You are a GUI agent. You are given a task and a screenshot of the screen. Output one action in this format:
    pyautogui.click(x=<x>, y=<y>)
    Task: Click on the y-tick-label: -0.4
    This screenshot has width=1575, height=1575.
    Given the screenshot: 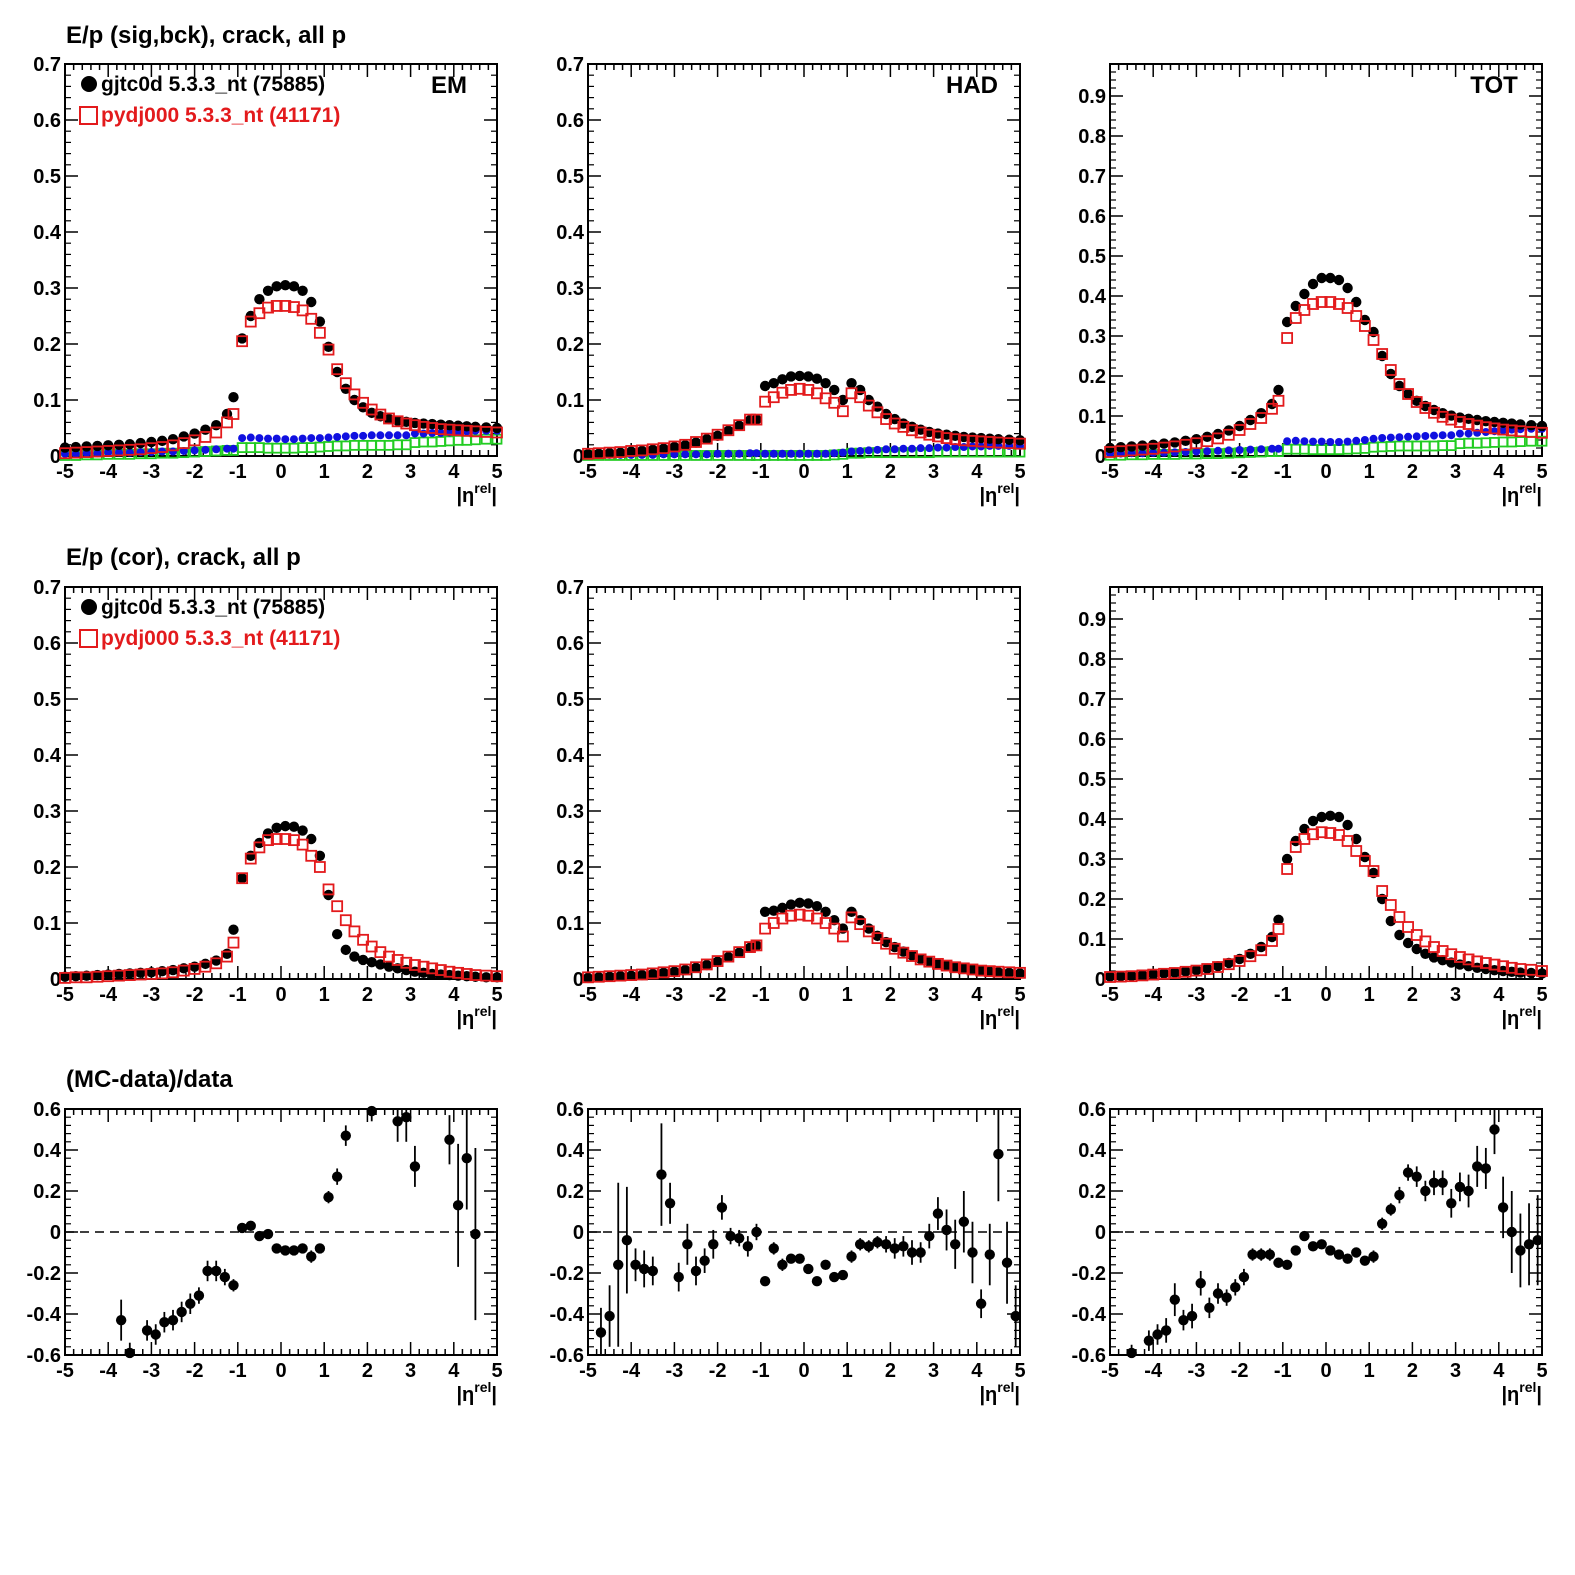 What is the action you would take?
    pyautogui.click(x=44, y=1315)
    